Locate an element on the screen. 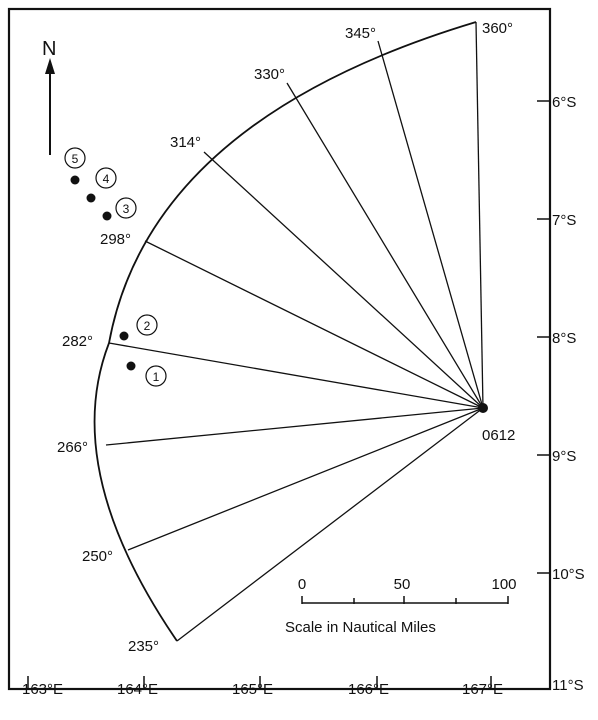  bearing-label-345: 345° is located at coordinates (360, 33).